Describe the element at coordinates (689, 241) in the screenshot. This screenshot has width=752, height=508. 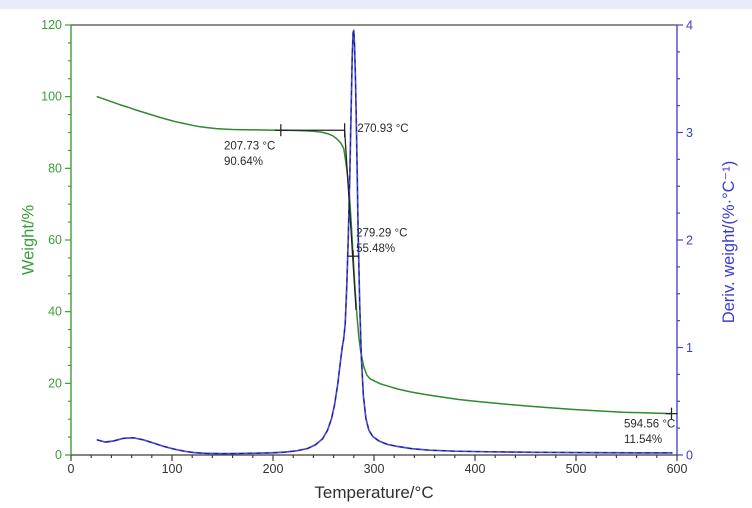
I see `yr-tick-label: 2` at that location.